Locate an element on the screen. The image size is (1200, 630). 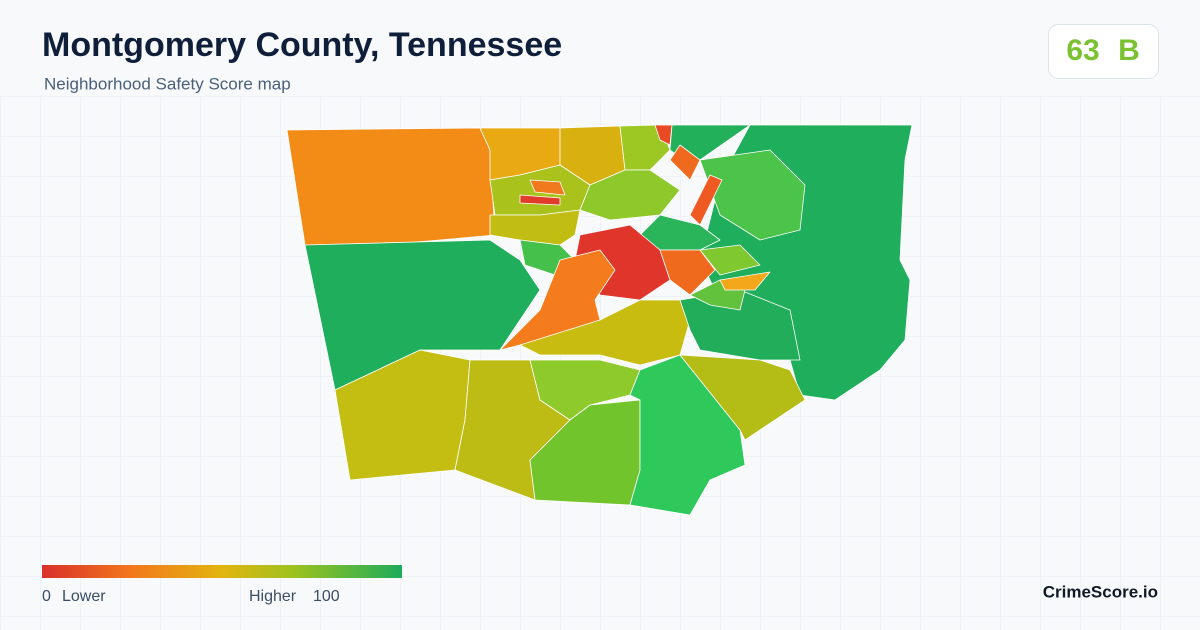
legend-min-label: Lower is located at coordinates (84, 596).